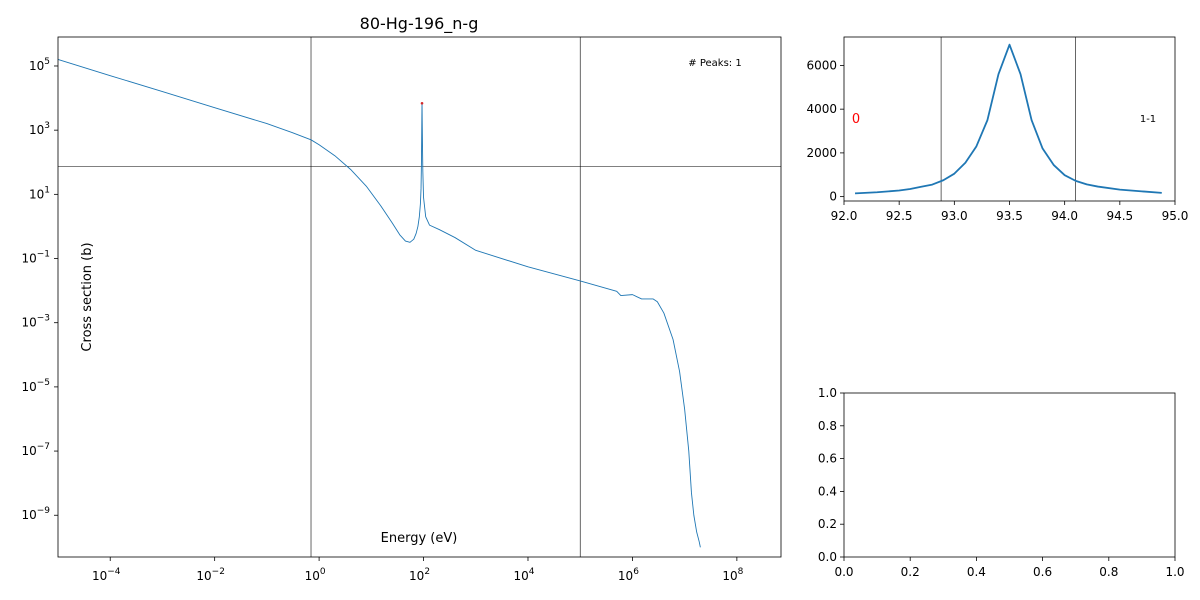 This screenshot has height=600, width=1200. What do you see at coordinates (1174, 572) in the screenshot?
I see `empty-x-tick-label: 1.0` at bounding box center [1174, 572].